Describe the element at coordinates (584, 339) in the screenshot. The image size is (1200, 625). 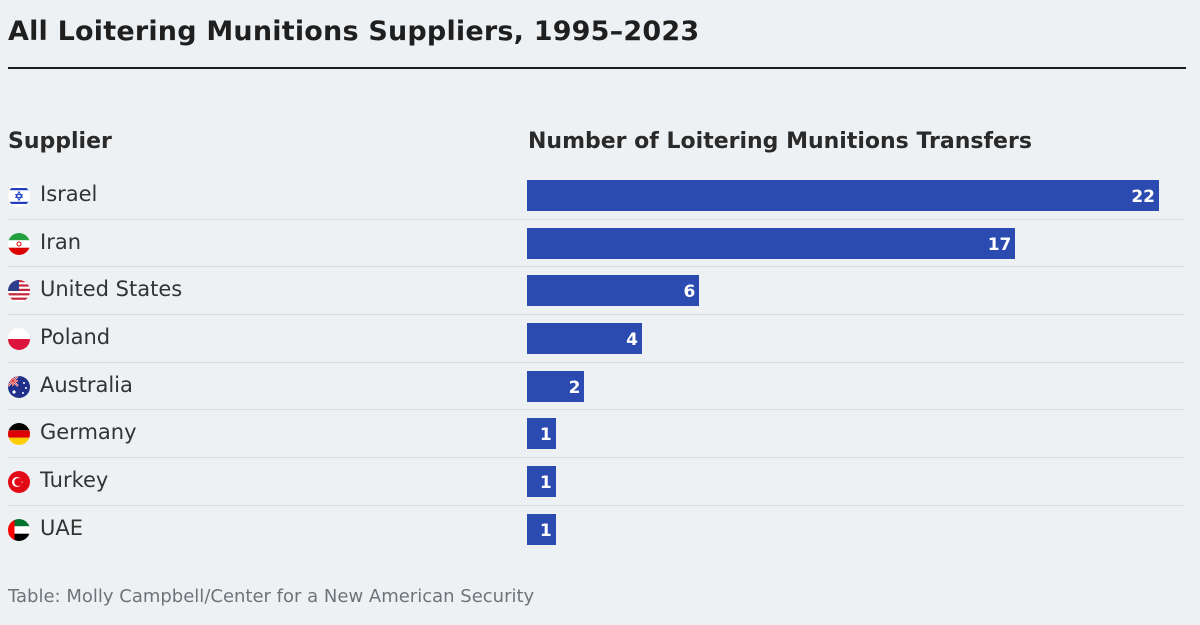
I see `bar: 4` at that location.